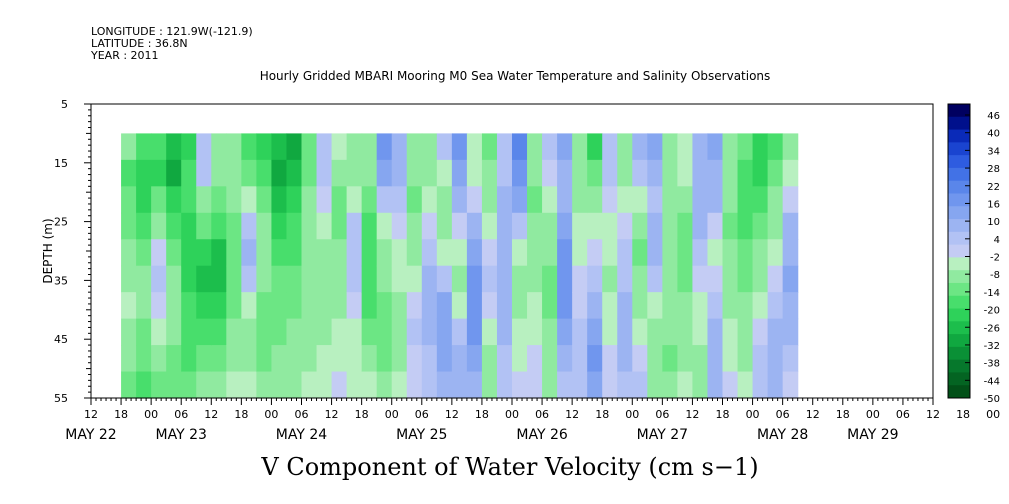 This screenshot has height=504, width=1009. What do you see at coordinates (959, 251) in the screenshot?
I see `colorbar-frame` at bounding box center [959, 251].